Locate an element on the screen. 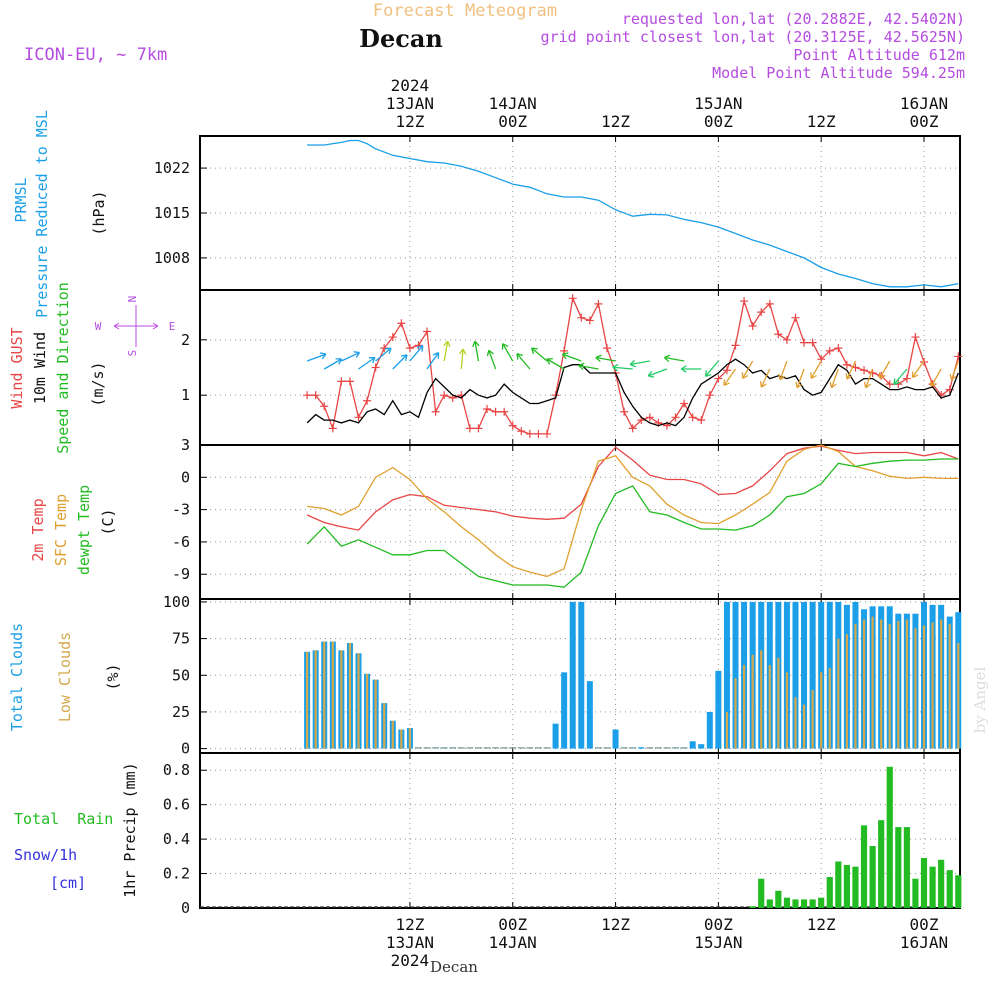  y-tick-label: 50 is located at coordinates (181, 675).